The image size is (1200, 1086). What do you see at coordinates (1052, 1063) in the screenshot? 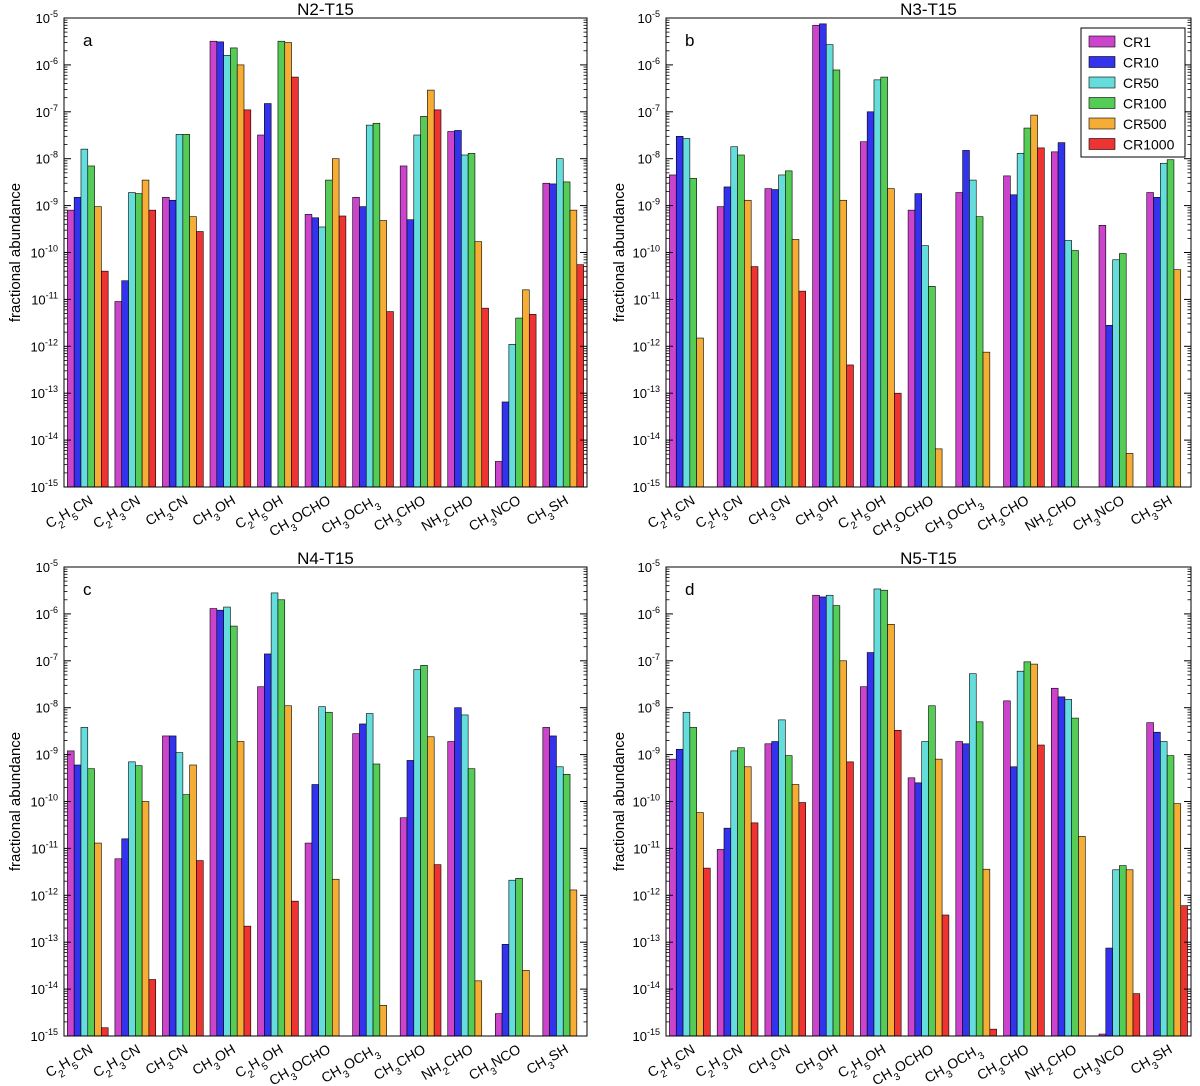
I see `x-tick-label: NH2CHO` at bounding box center [1052, 1063].